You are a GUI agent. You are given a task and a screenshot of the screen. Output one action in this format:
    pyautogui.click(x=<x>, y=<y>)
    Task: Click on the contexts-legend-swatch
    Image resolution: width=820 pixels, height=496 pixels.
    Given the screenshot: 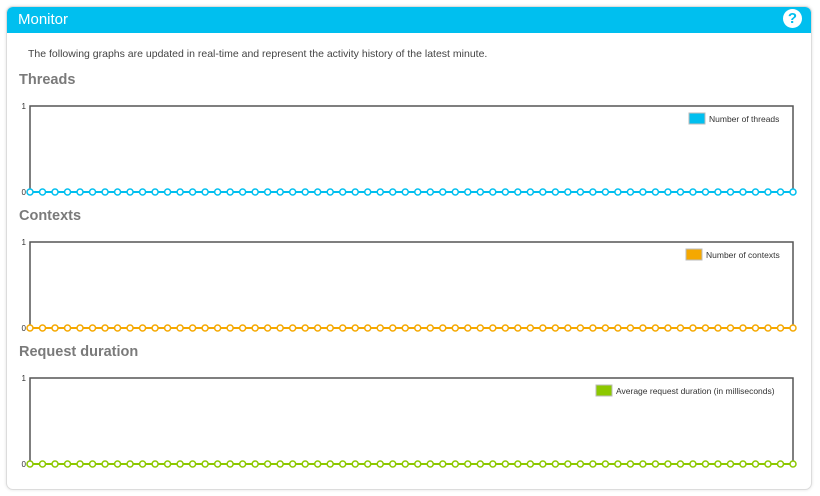 What is the action you would take?
    pyautogui.click(x=694, y=254)
    